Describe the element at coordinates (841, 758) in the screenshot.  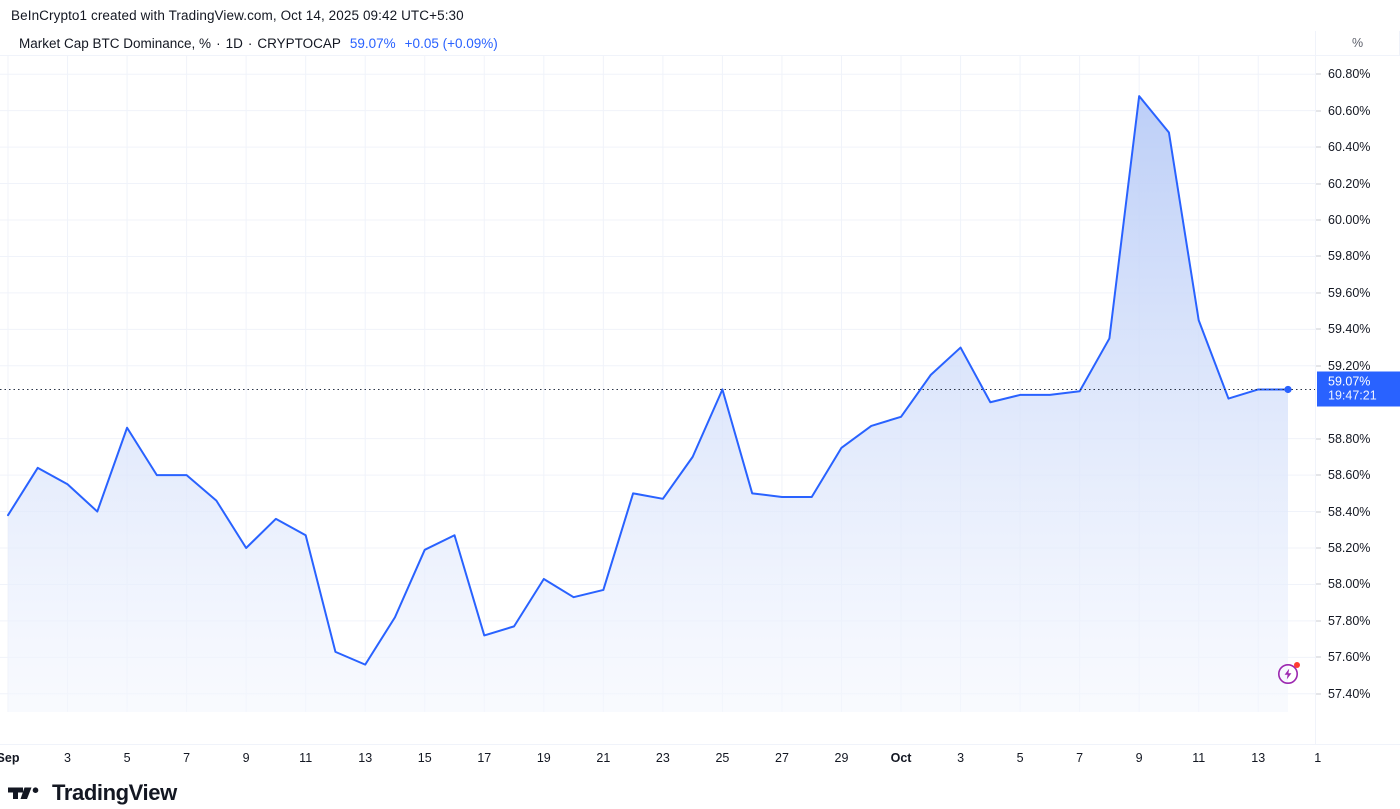
I see `time-axis-tick-label: 29` at that location.